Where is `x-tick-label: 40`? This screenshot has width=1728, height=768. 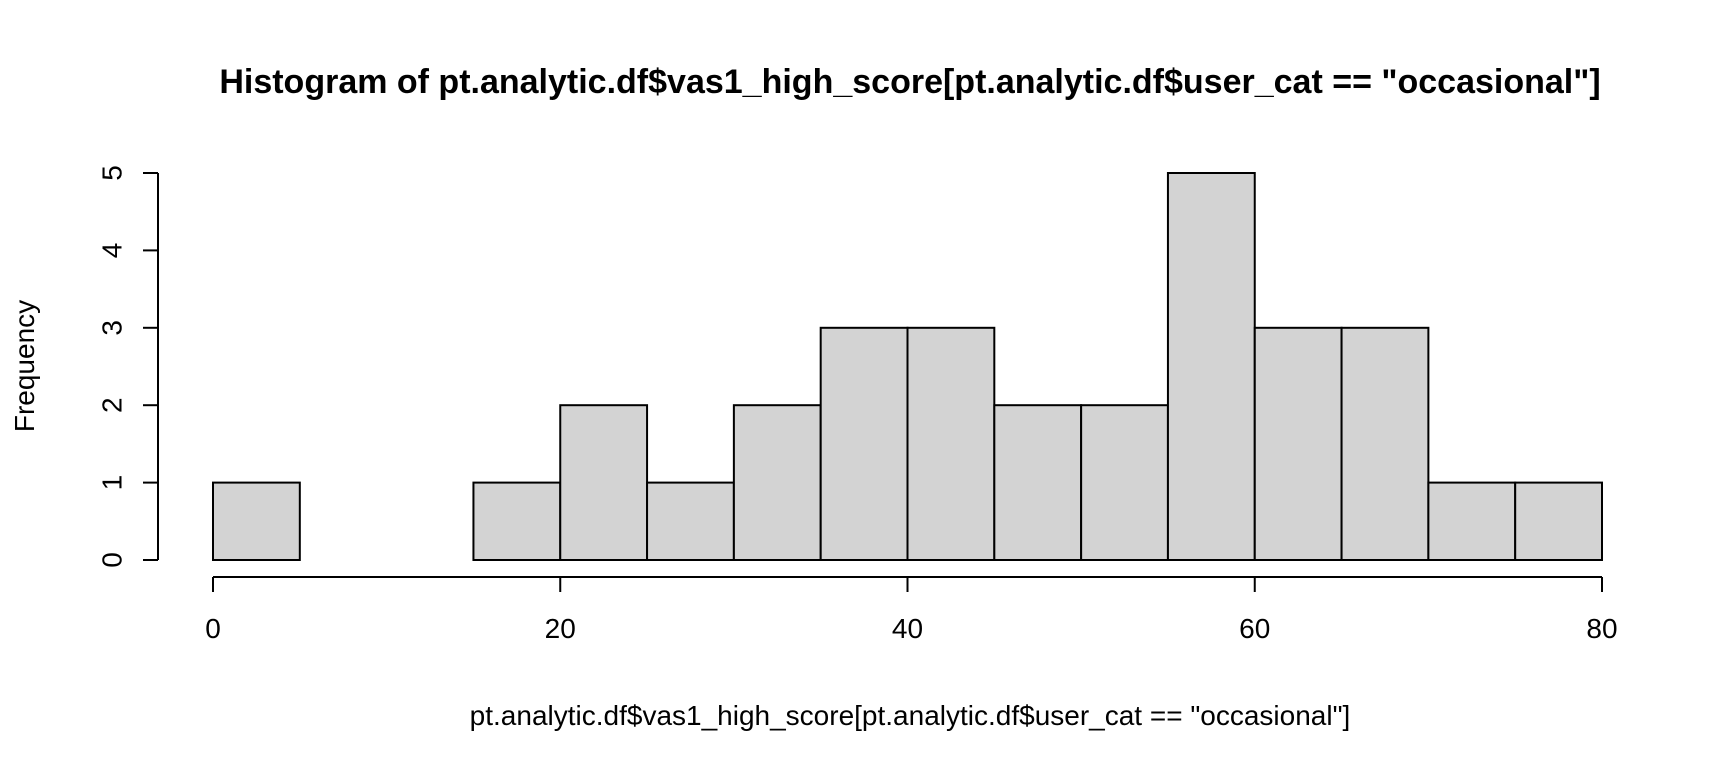 x-tick-label: 40 is located at coordinates (907, 628).